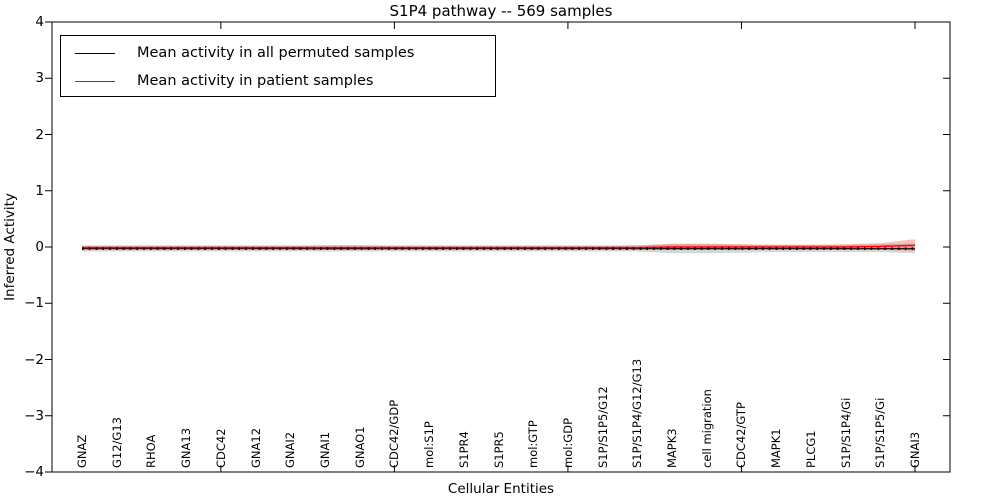 This screenshot has width=1000, height=500. What do you see at coordinates (880, 432) in the screenshot?
I see `x-tick-label: S1P/S1P5/Gi` at bounding box center [880, 432].